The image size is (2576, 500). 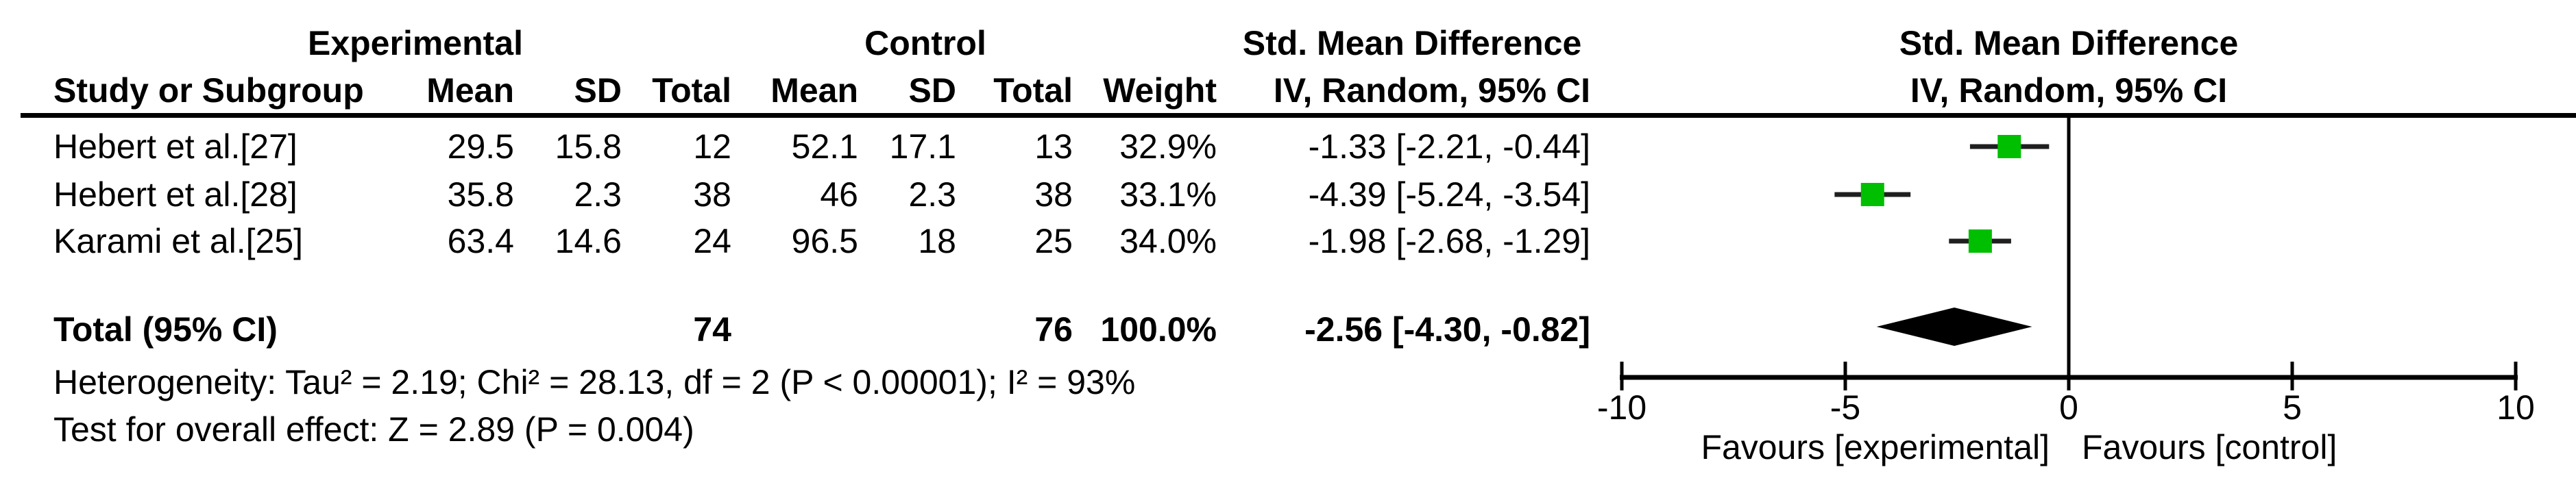 What do you see at coordinates (175, 146) in the screenshot?
I see `study-name: Hebert et al.[27]` at bounding box center [175, 146].